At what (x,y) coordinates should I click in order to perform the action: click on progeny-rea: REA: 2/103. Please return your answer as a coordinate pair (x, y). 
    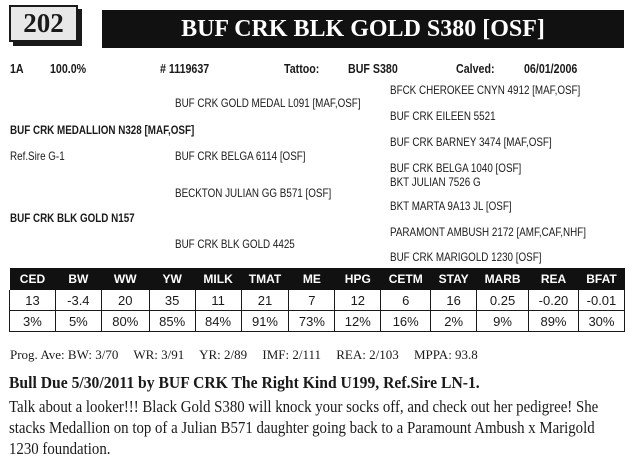
    Looking at the image, I should click on (367, 354).